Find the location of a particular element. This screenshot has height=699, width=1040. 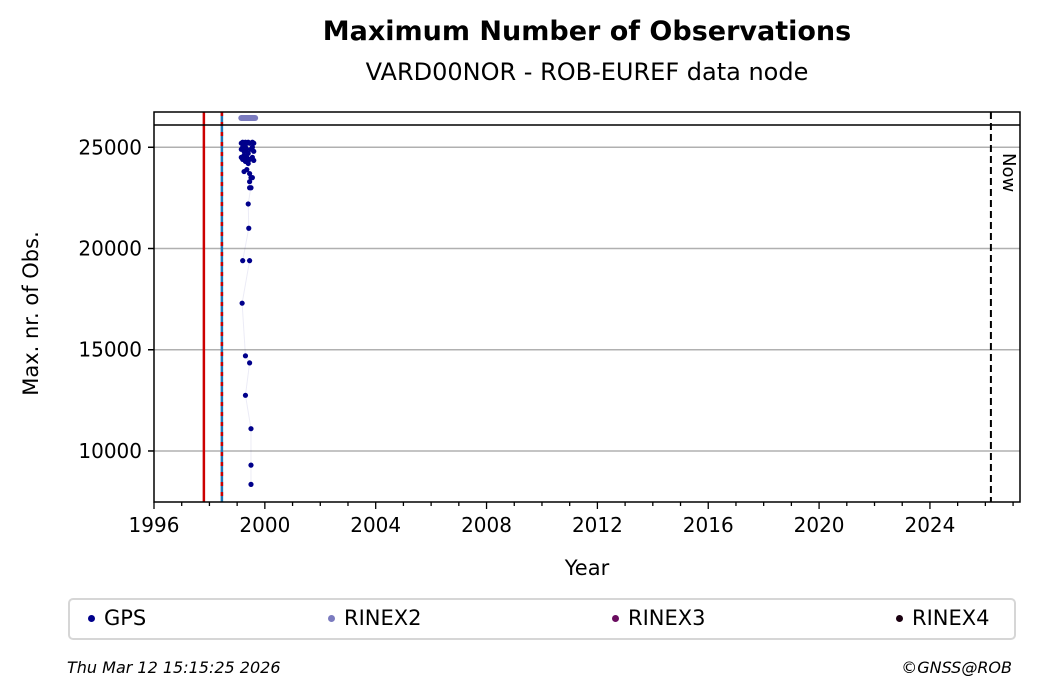

copyright: ©GNSS@ROB is located at coordinates (956, 667).